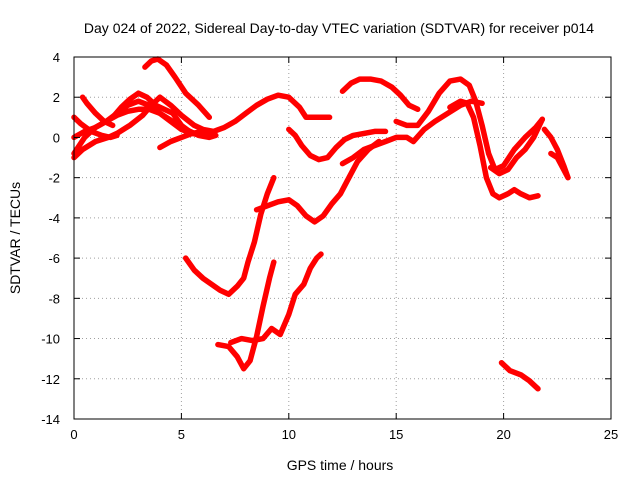 This screenshot has width=640, height=480. Describe the element at coordinates (54, 178) in the screenshot. I see `y-tick-label: -2` at that location.